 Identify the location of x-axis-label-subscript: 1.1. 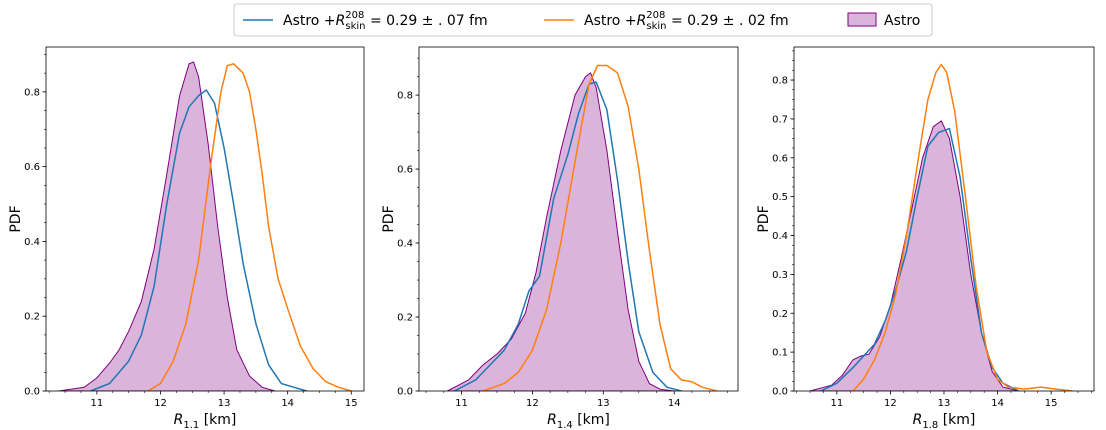
(191, 425).